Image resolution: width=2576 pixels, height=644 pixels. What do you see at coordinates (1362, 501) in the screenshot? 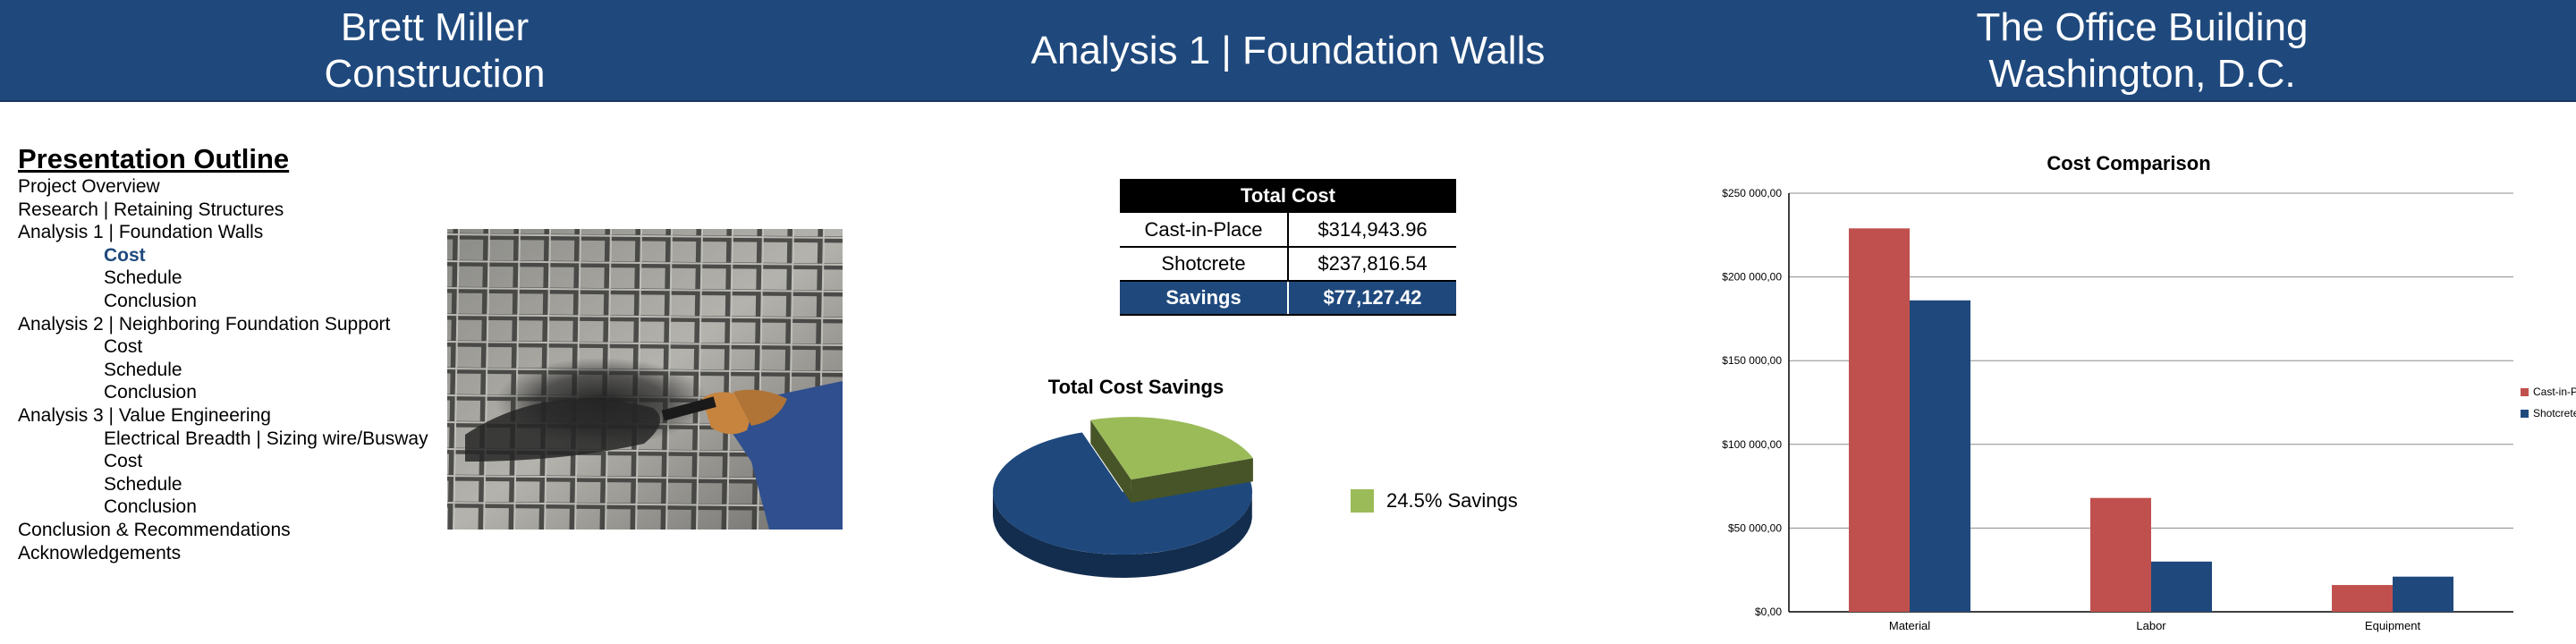
I see `legend-swatch-savings` at bounding box center [1362, 501].